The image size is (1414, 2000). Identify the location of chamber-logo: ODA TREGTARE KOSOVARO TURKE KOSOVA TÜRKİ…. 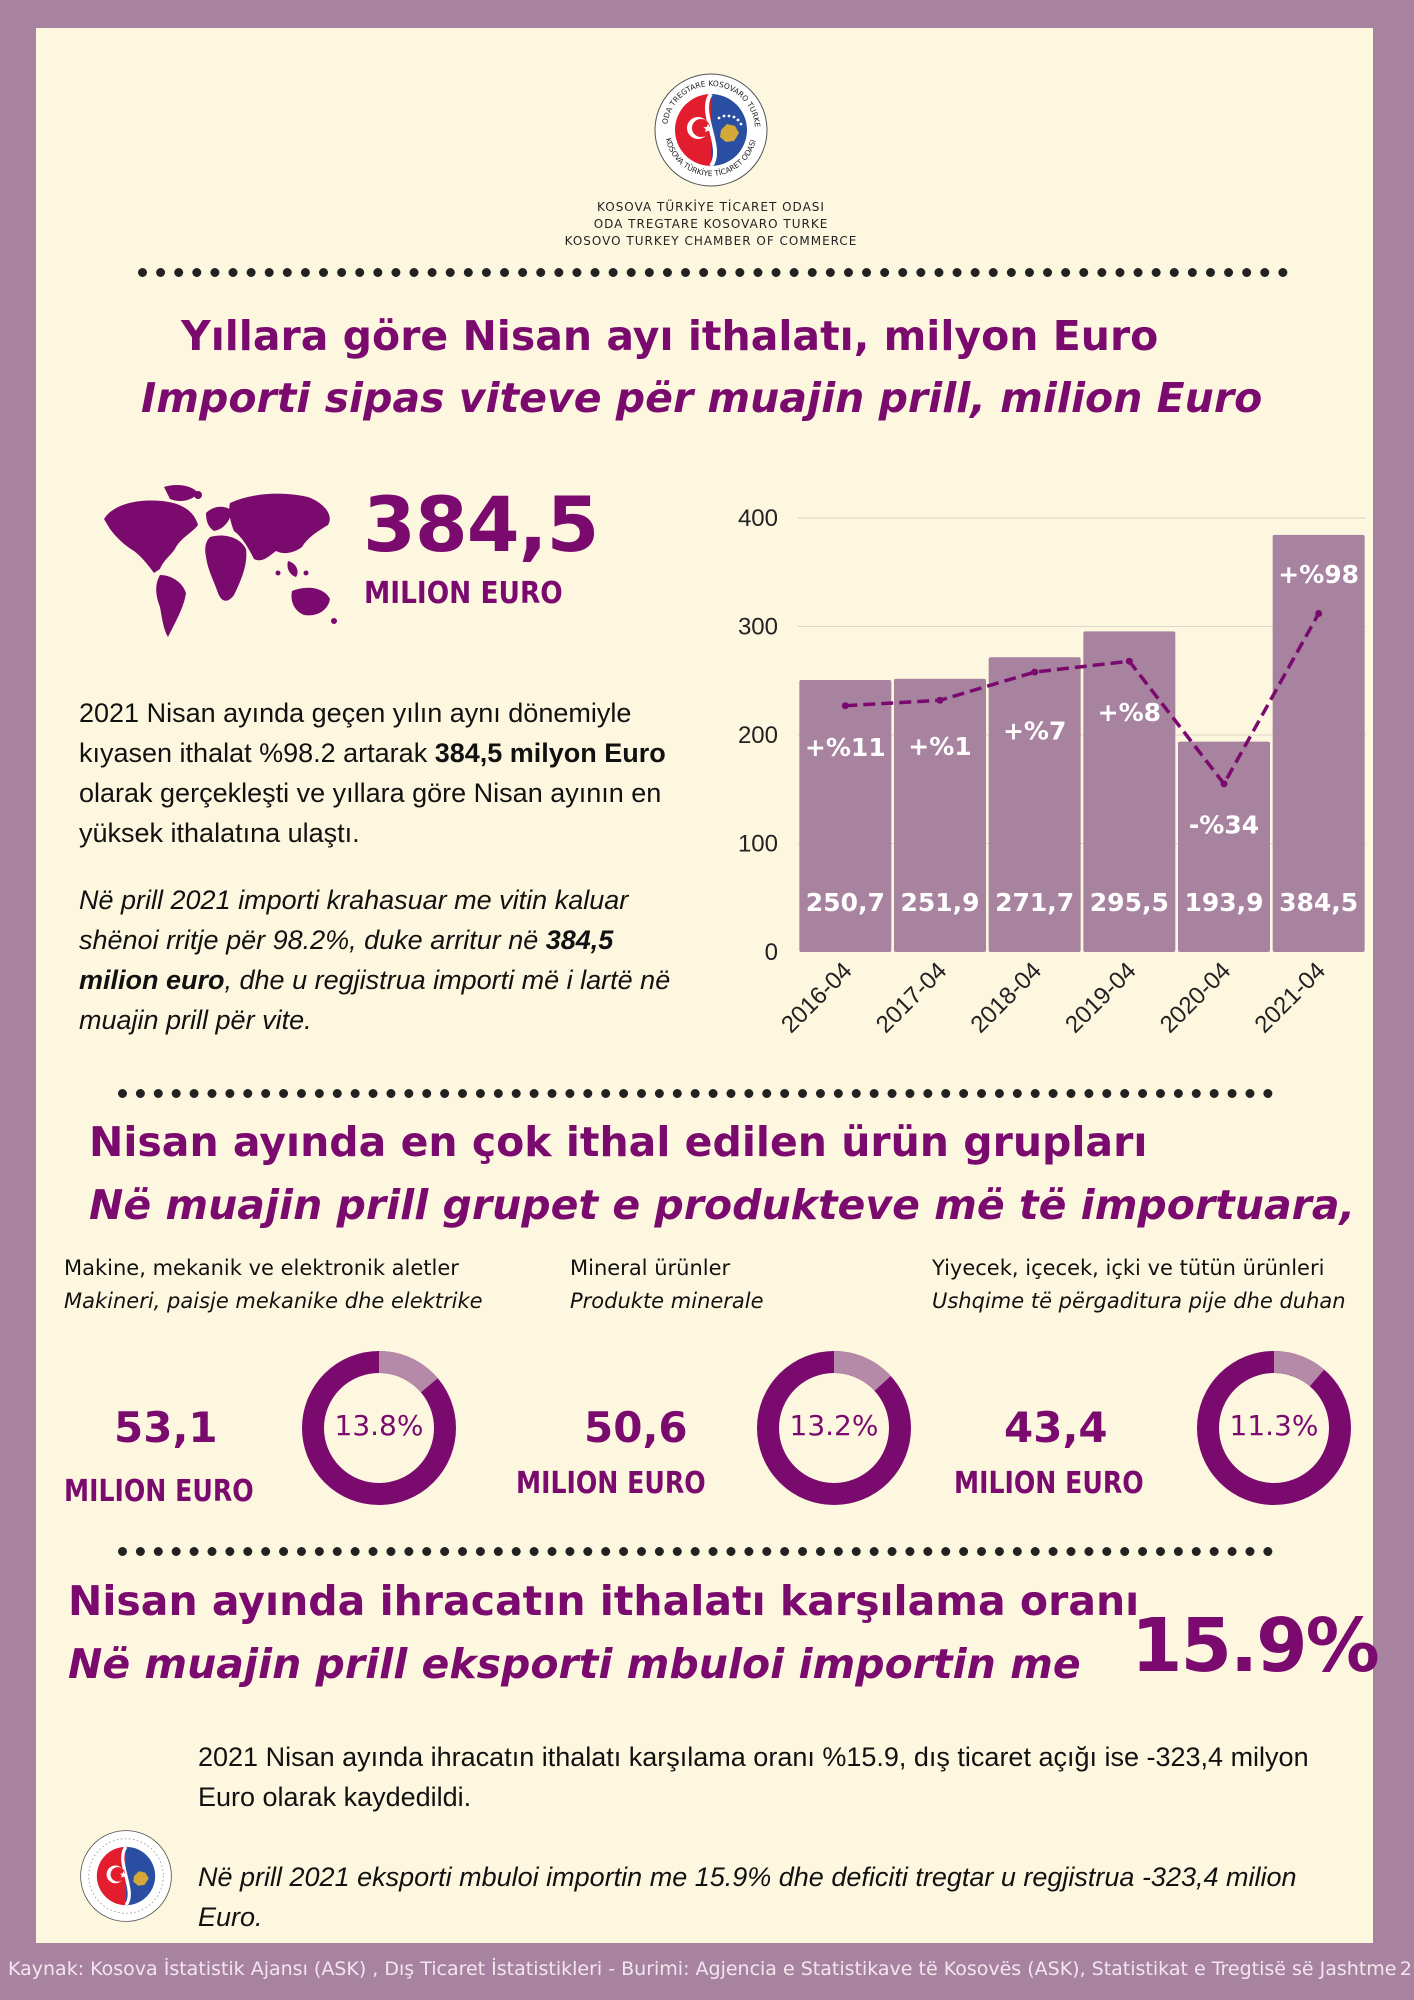
(711, 130).